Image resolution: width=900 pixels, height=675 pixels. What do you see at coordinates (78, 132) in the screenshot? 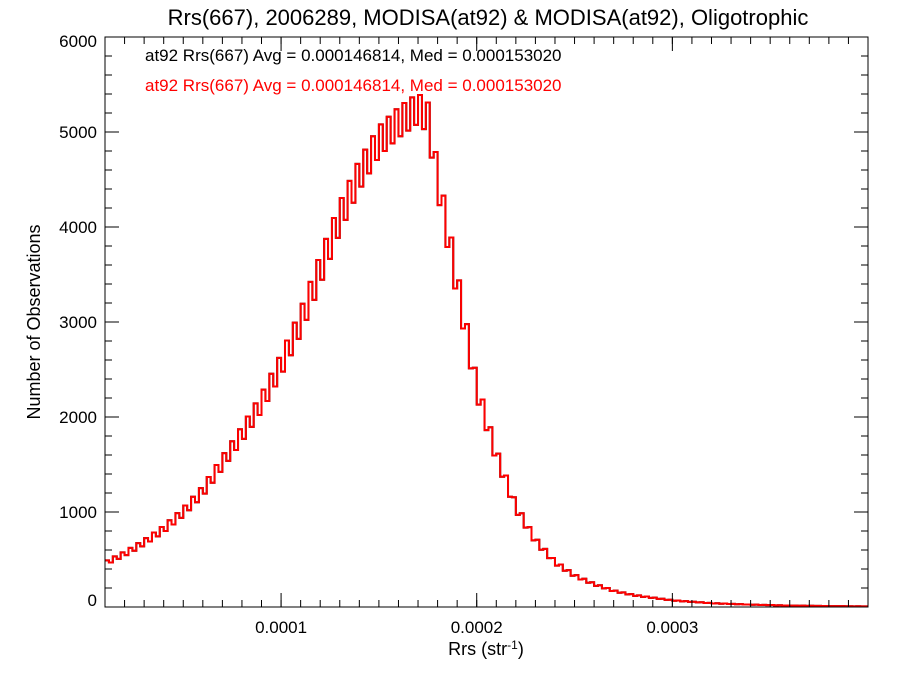
I see `y-tick-label: 5000` at bounding box center [78, 132].